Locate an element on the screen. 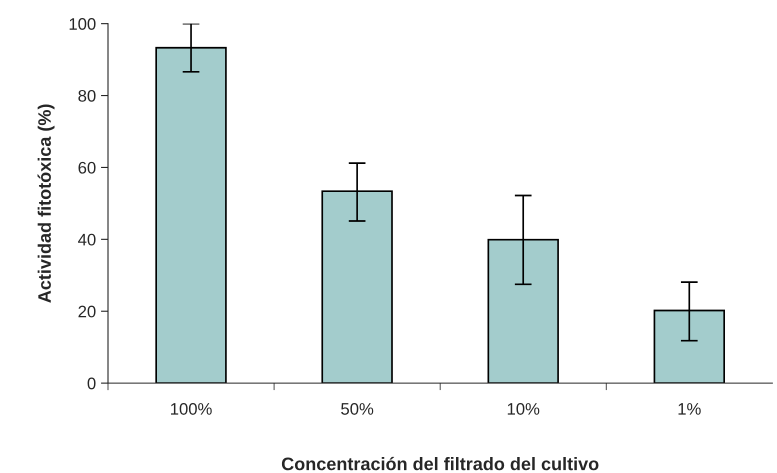  y-tick-label: 80 is located at coordinates (87, 96).